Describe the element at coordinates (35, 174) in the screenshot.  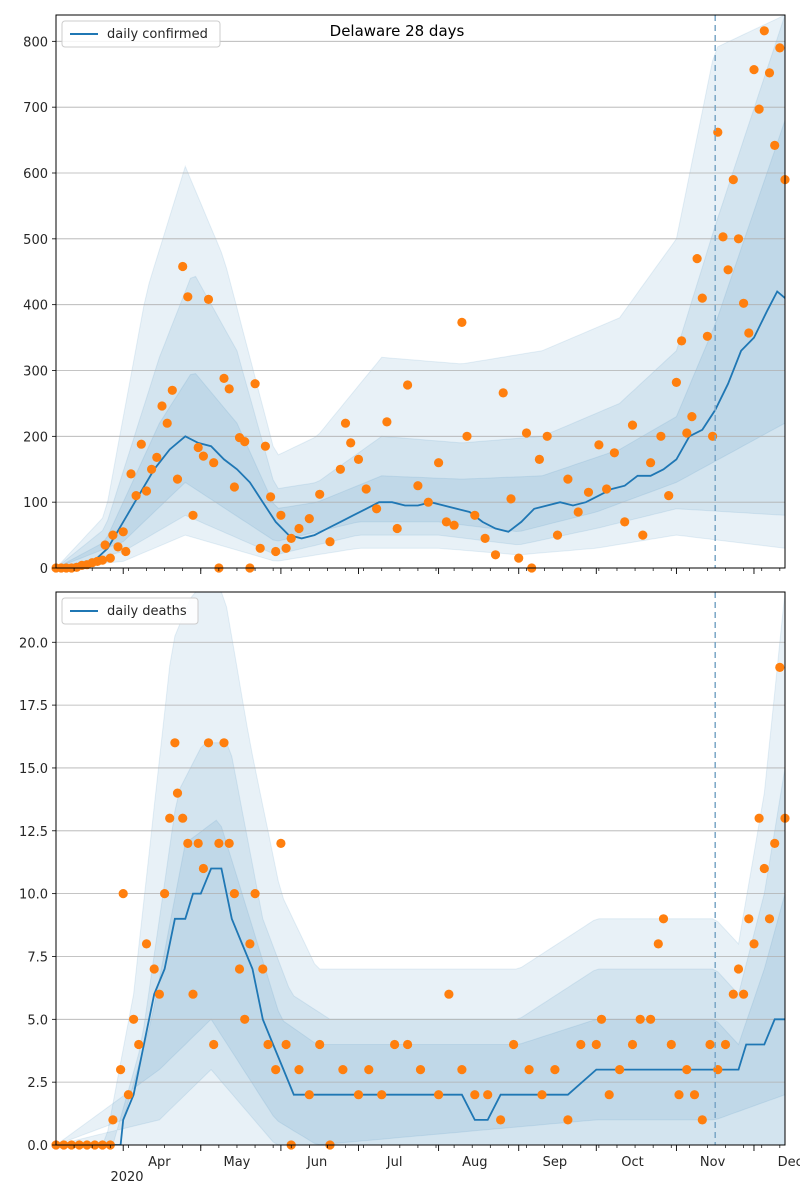
I see `y-tick-label: 600` at that location.